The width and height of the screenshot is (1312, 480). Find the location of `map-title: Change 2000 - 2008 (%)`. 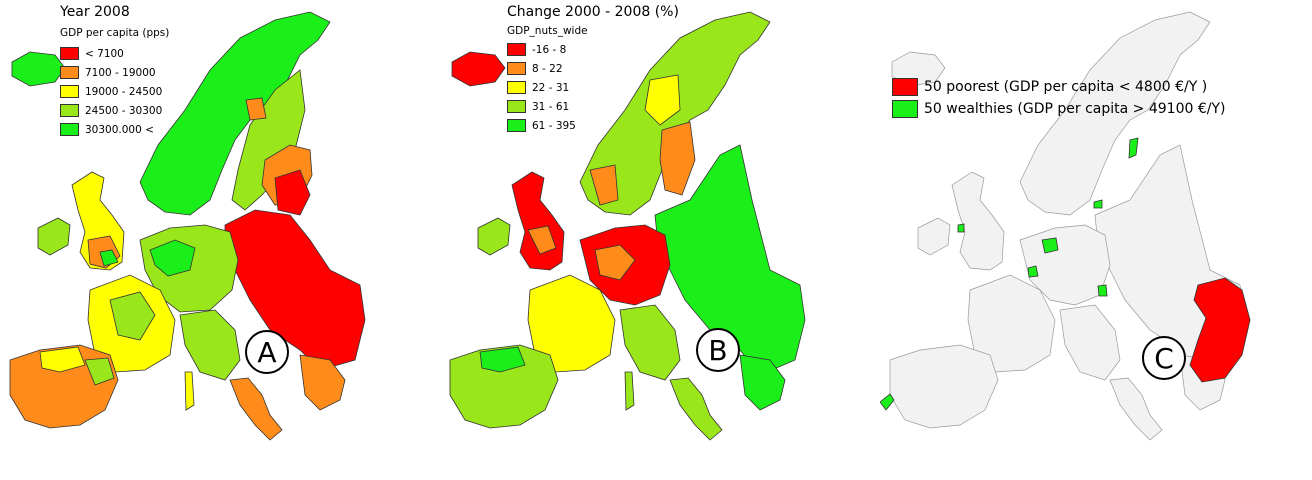

map-title: Change 2000 - 2008 (%) is located at coordinates (593, 12).